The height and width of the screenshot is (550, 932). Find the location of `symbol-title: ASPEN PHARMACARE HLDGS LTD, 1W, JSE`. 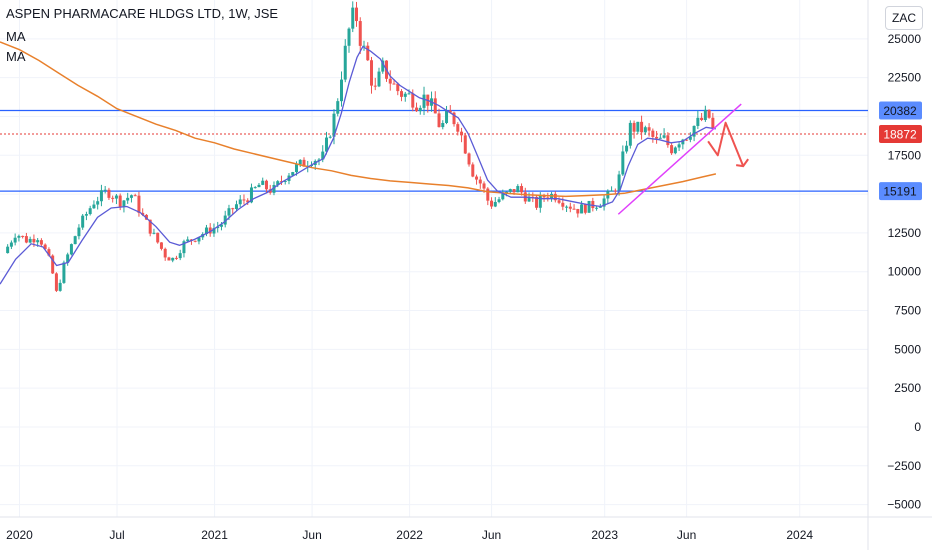

symbol-title: ASPEN PHARMACARE HLDGS LTD, 1W, JSE is located at coordinates (142, 13).